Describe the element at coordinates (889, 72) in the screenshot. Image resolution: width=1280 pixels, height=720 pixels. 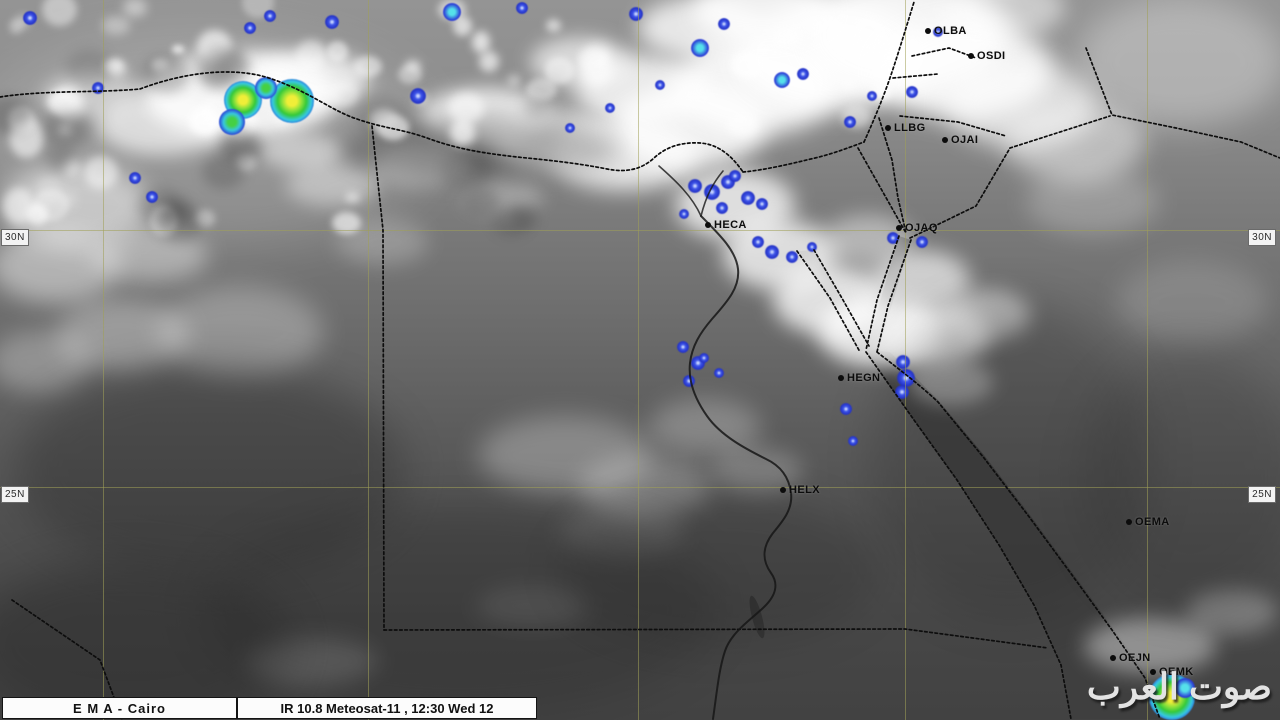
I see `levant-coastline` at that location.